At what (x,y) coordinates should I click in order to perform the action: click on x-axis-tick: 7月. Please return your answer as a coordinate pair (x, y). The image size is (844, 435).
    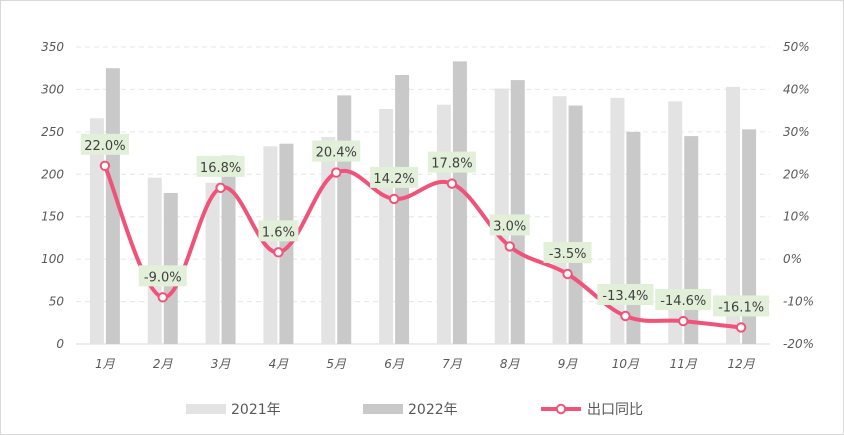
    Looking at the image, I should click on (452, 364).